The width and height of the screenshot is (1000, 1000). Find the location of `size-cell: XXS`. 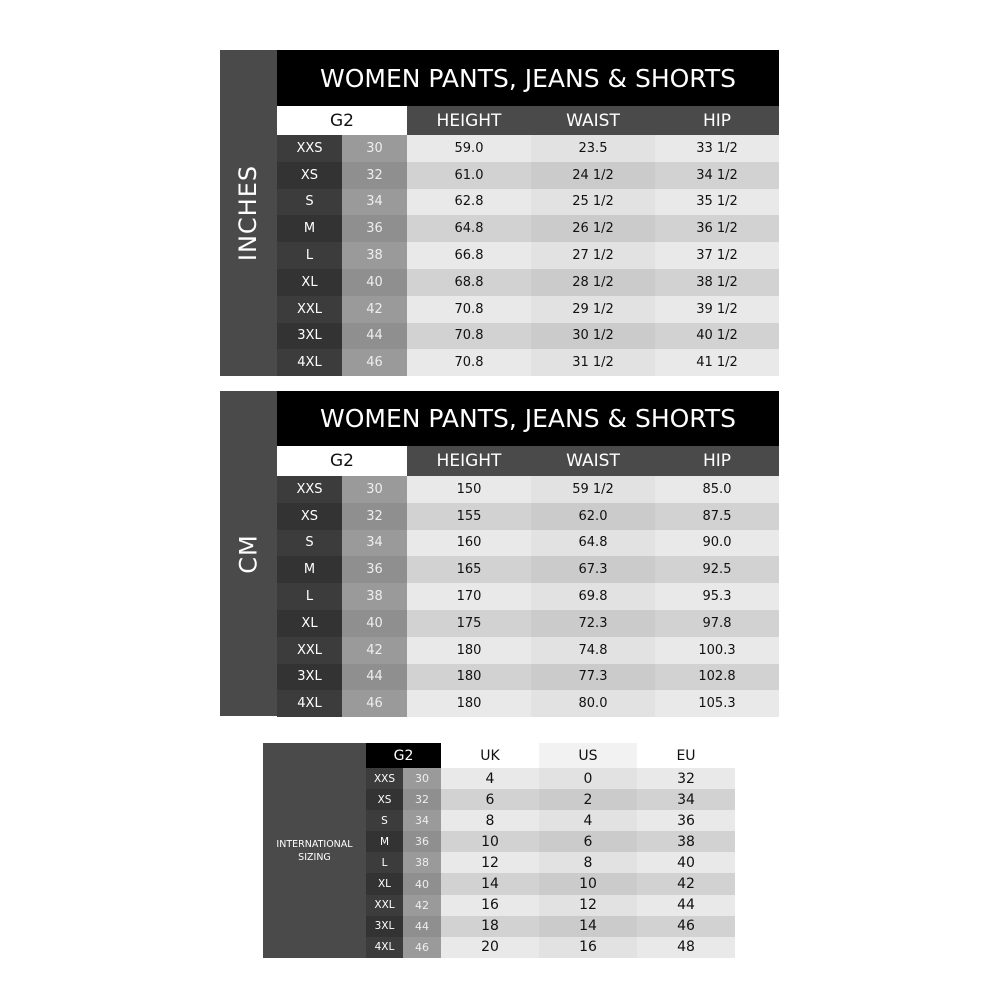

size-cell: XXS is located at coordinates (309, 489).